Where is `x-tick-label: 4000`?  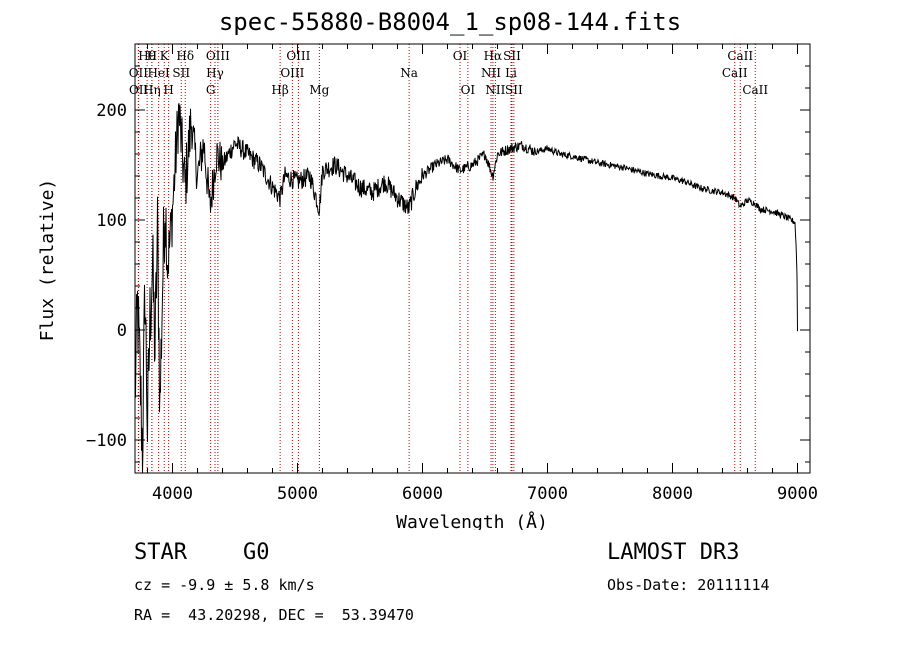
x-tick-label: 4000 is located at coordinates (172, 494).